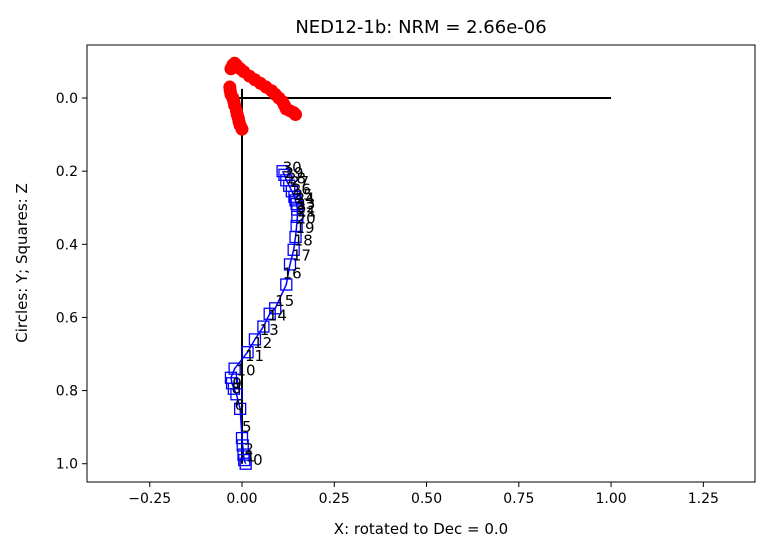 This screenshot has width=771, height=554. What do you see at coordinates (610, 499) in the screenshot?
I see `x-tick-label: 1.00` at bounding box center [610, 499].